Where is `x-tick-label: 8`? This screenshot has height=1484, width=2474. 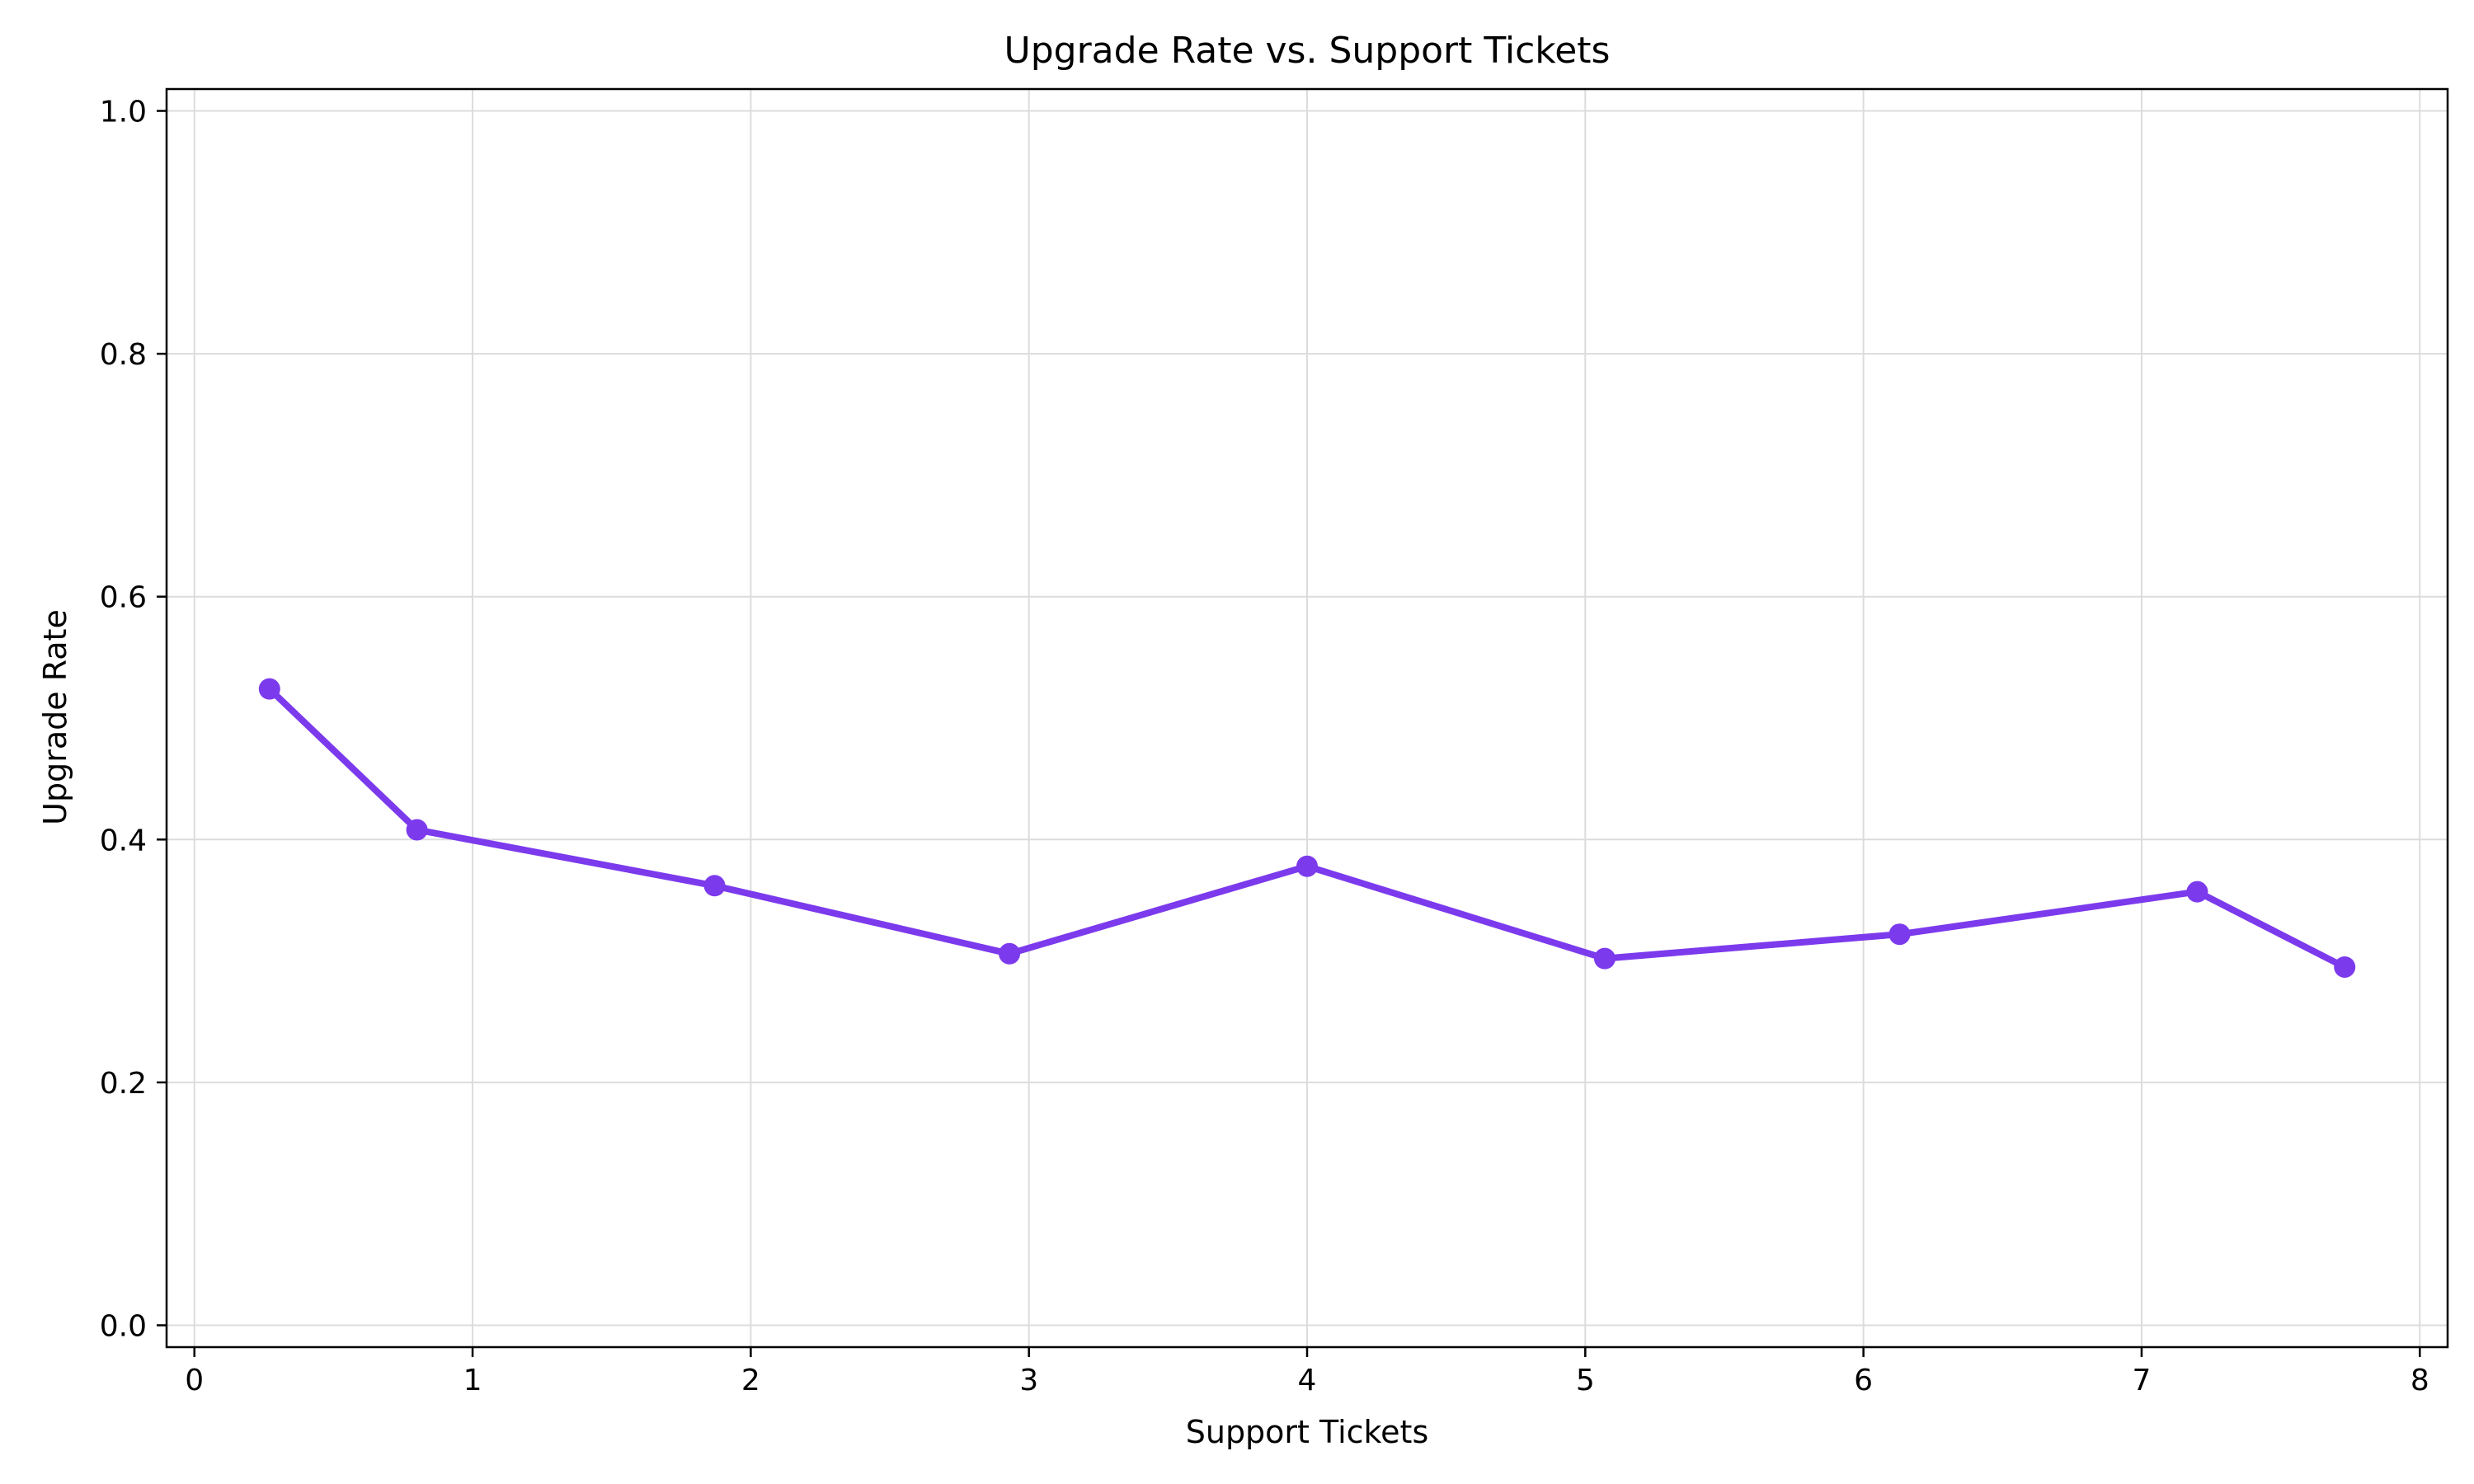
x-tick-label: 8 is located at coordinates (2420, 1380).